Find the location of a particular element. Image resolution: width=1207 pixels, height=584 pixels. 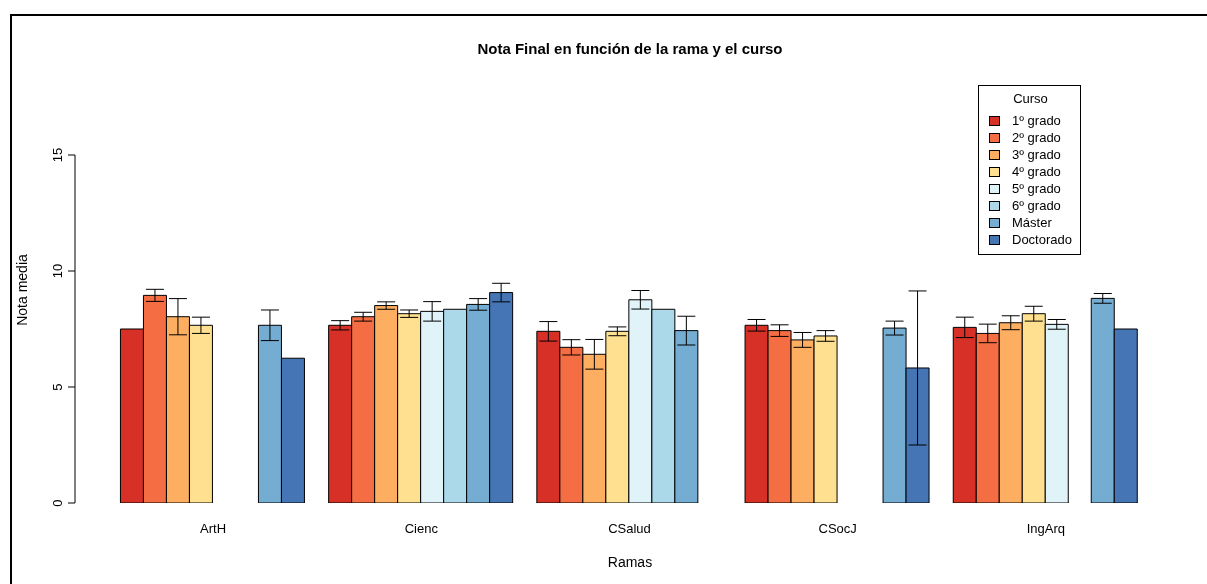

y-tick-label: 5 is located at coordinates (57, 387).